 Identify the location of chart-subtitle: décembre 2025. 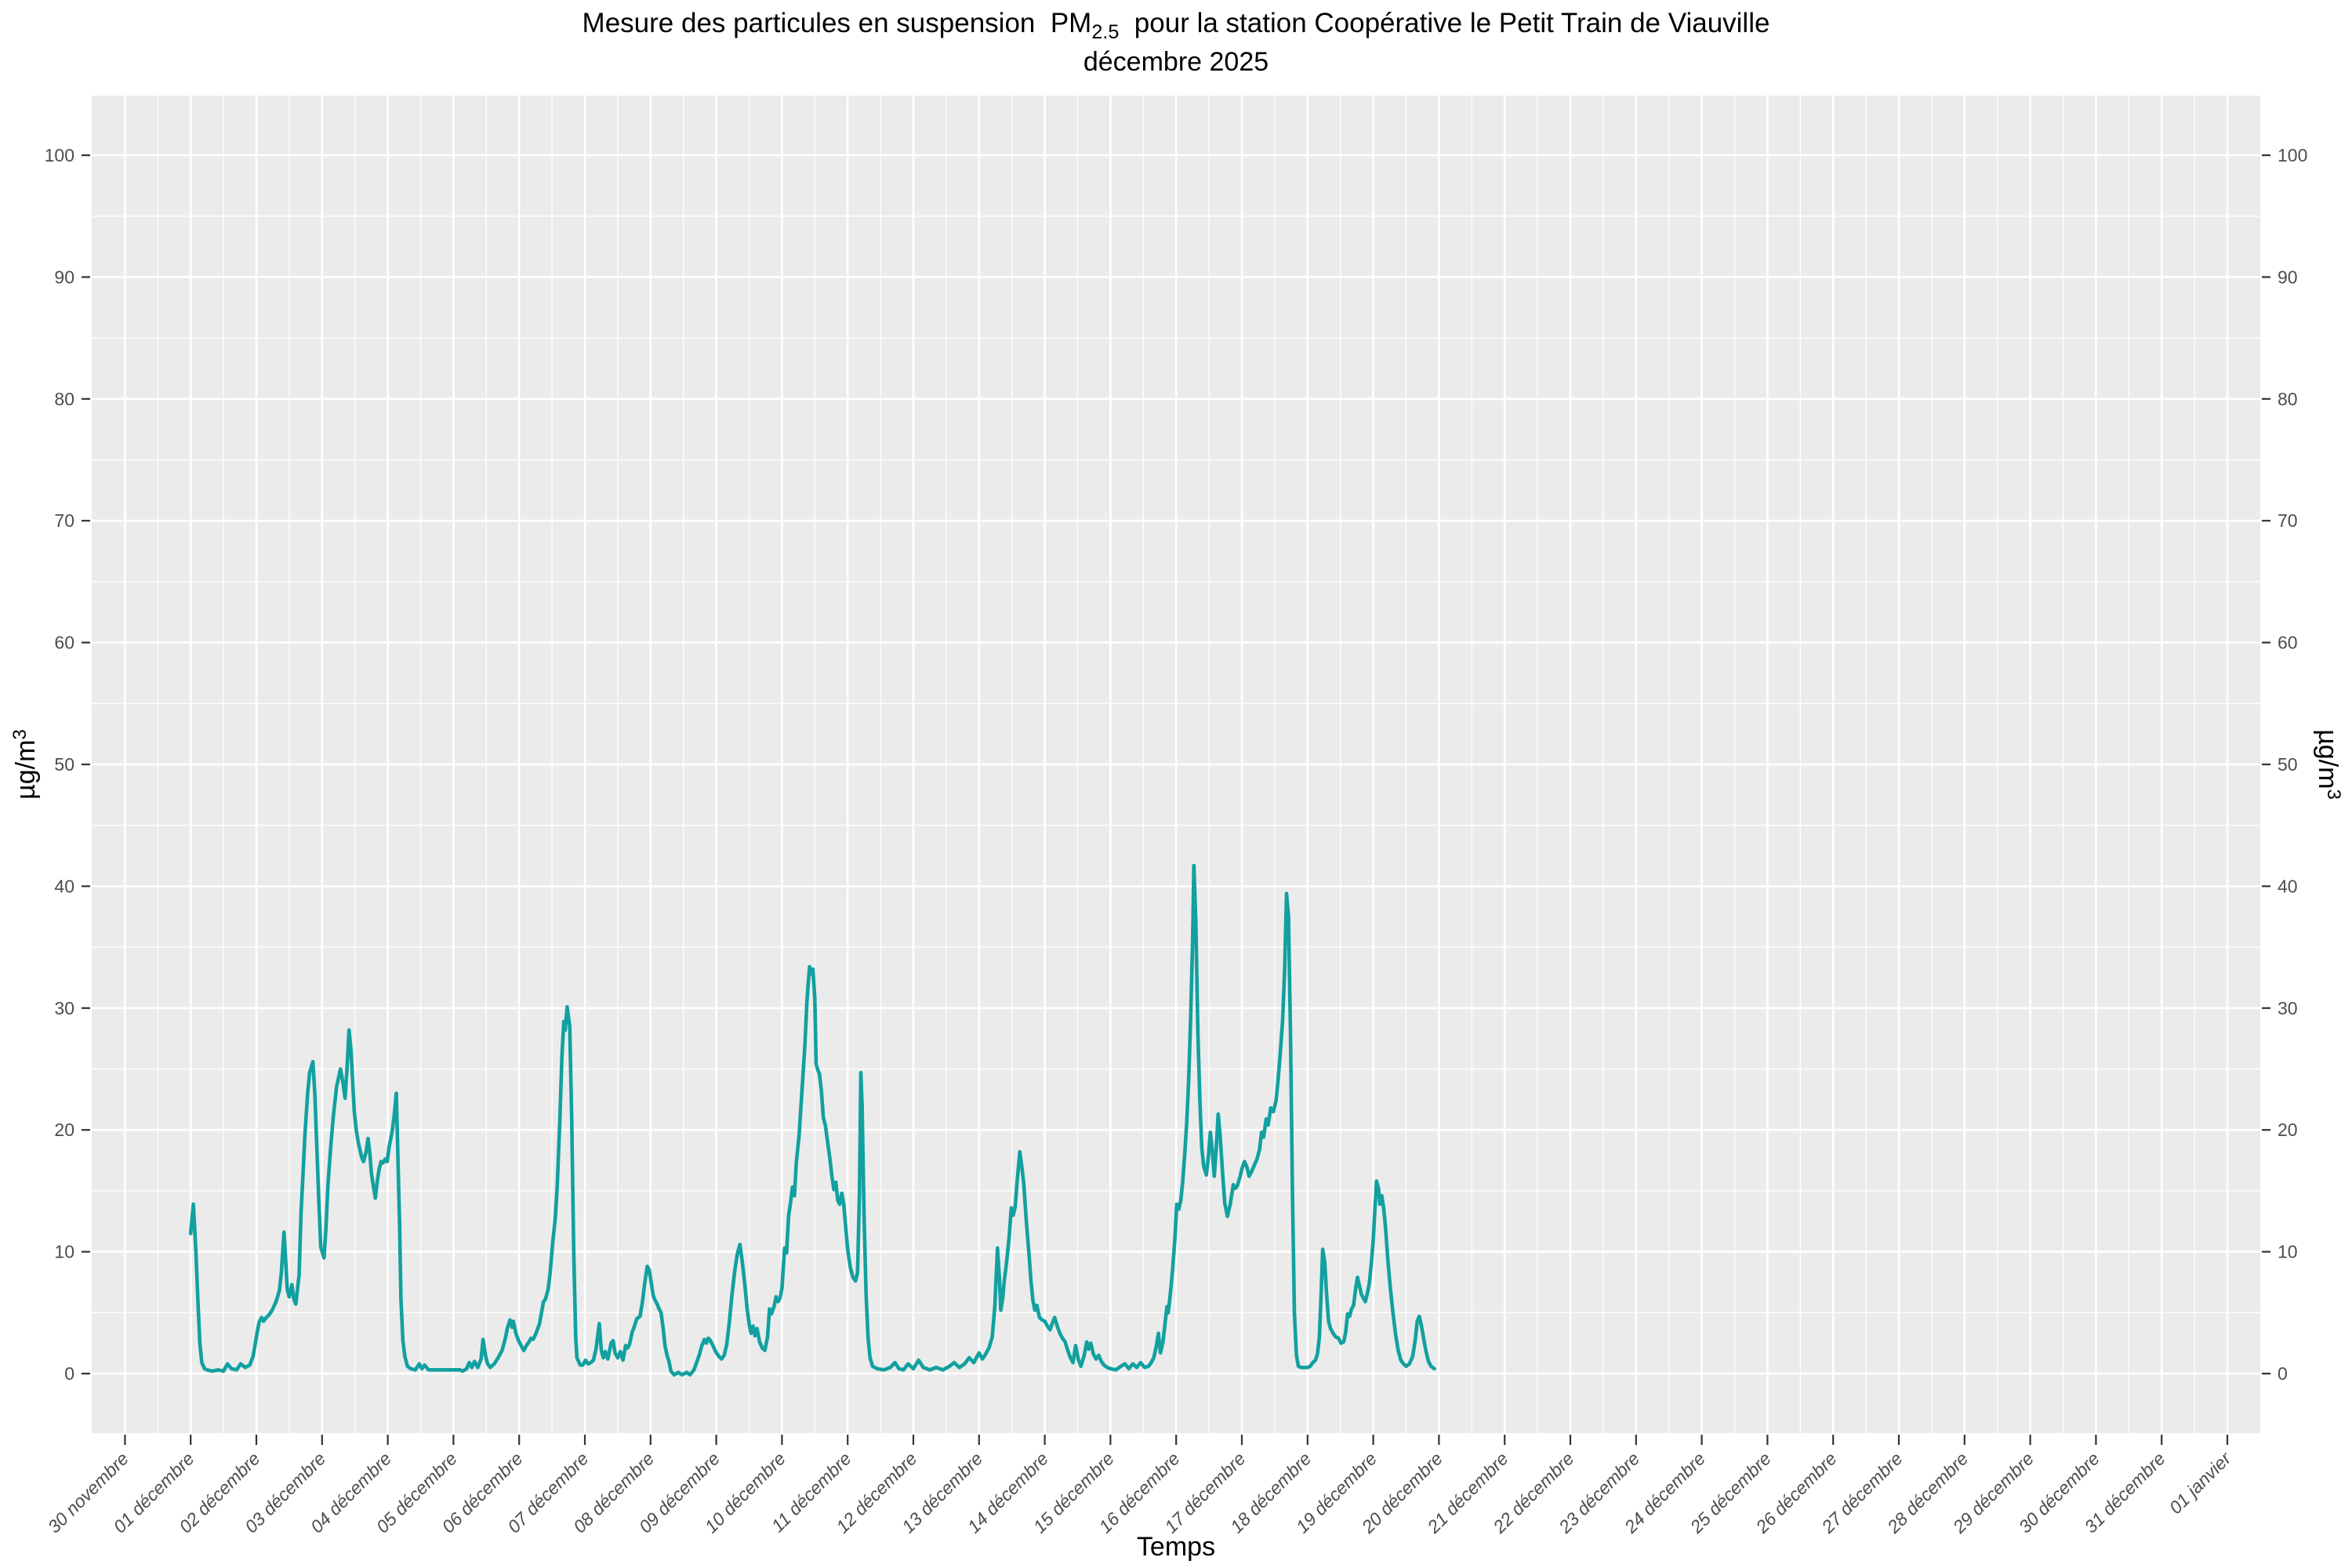
(1176, 62).